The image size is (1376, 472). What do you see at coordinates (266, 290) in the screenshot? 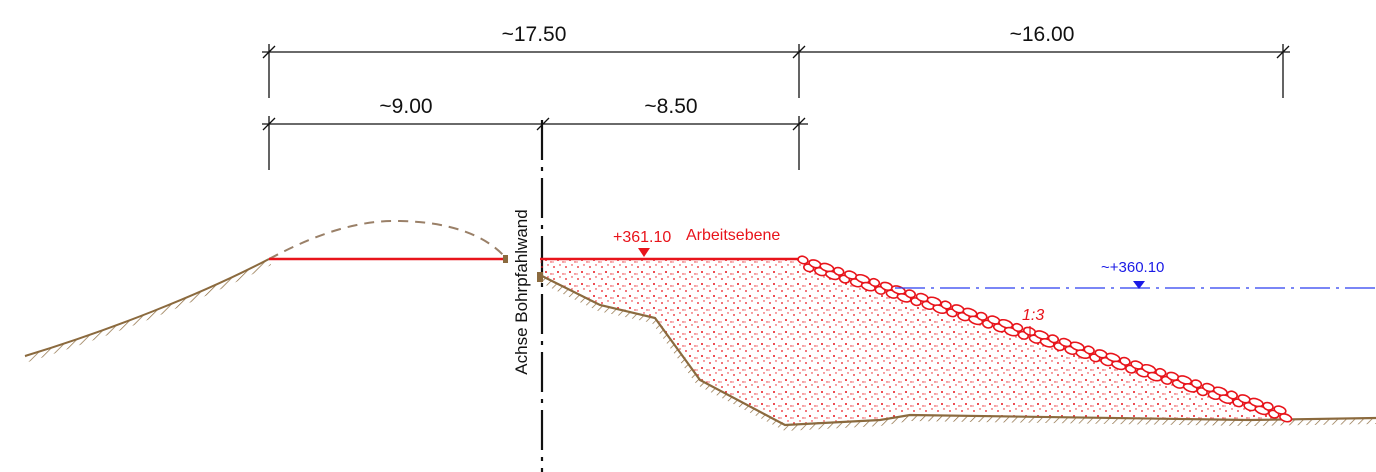
I see `left-embankment` at bounding box center [266, 290].